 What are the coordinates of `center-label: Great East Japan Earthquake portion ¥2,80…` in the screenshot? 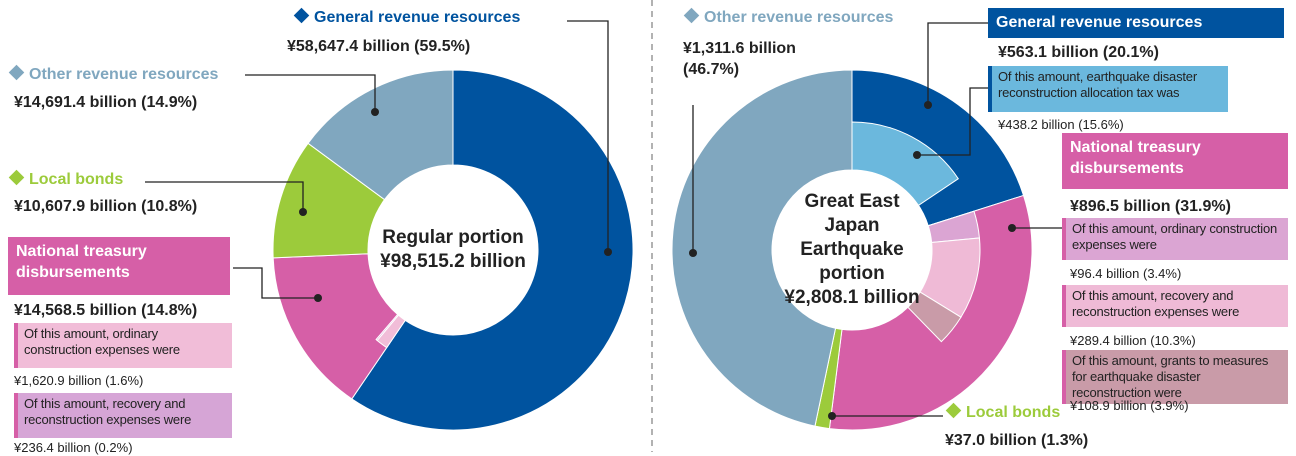 It's located at (852, 250).